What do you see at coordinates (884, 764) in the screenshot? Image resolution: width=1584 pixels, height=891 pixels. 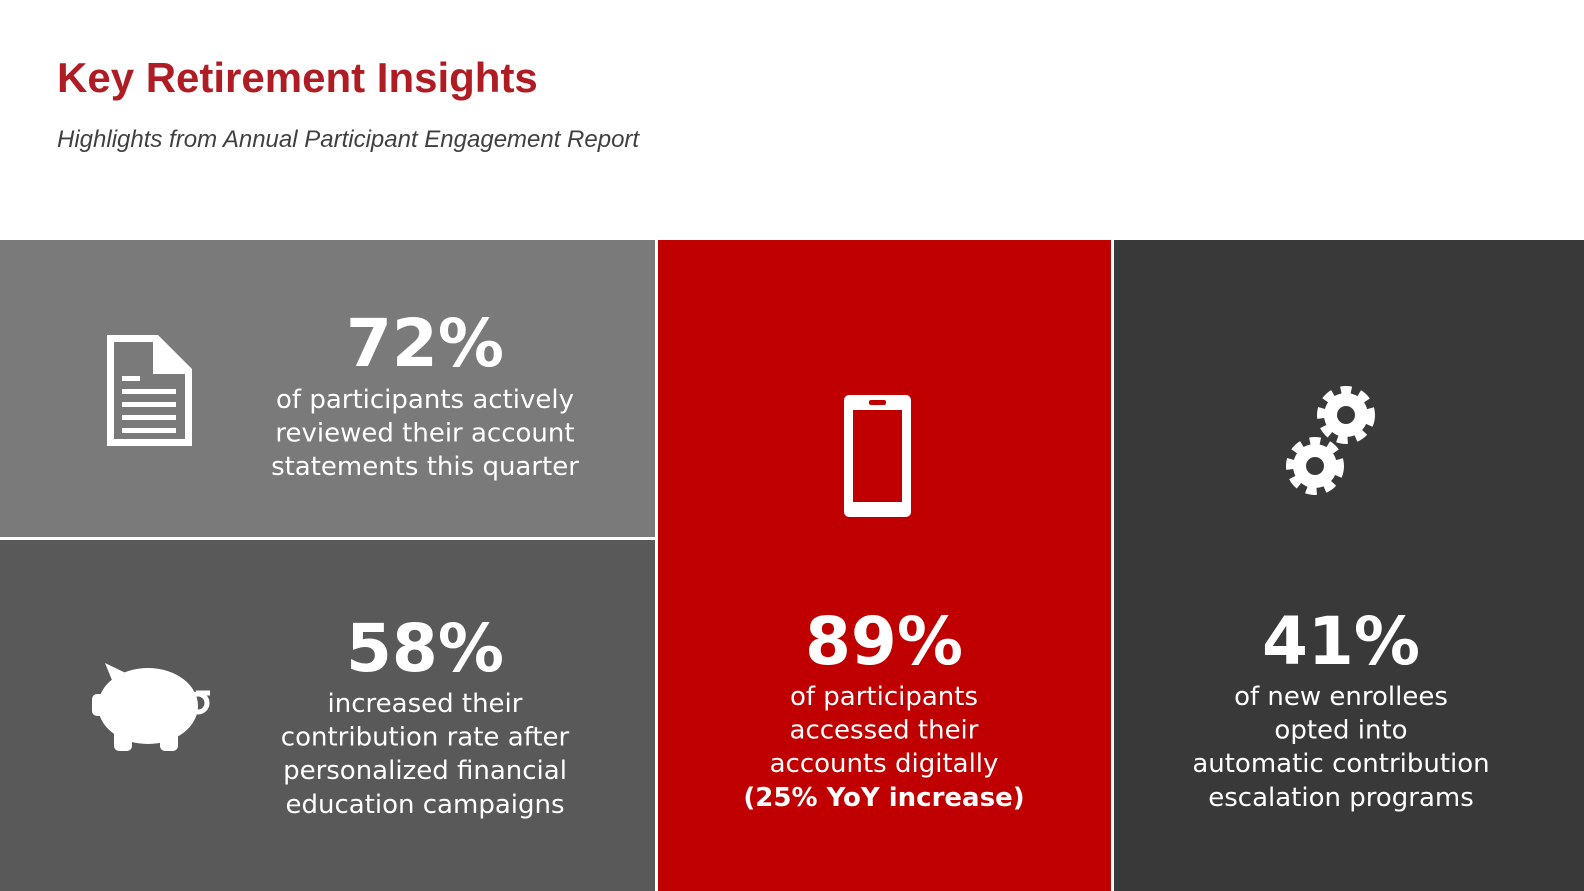 I see `stat-description: accounts digitally` at bounding box center [884, 764].